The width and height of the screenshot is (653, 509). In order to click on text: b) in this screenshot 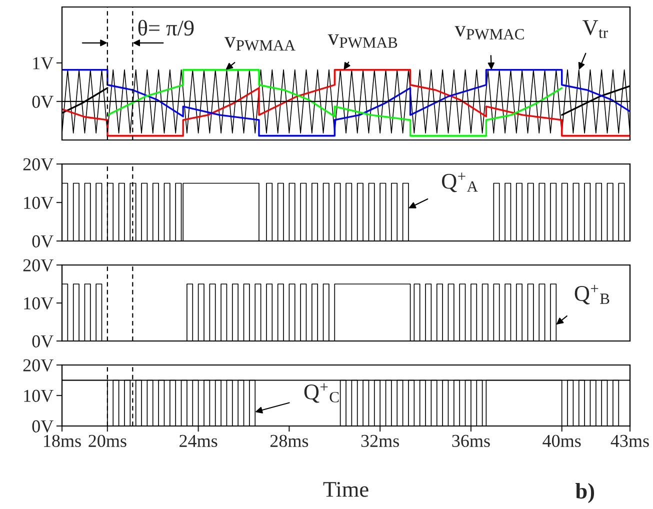, I will do `click(585, 493)`.